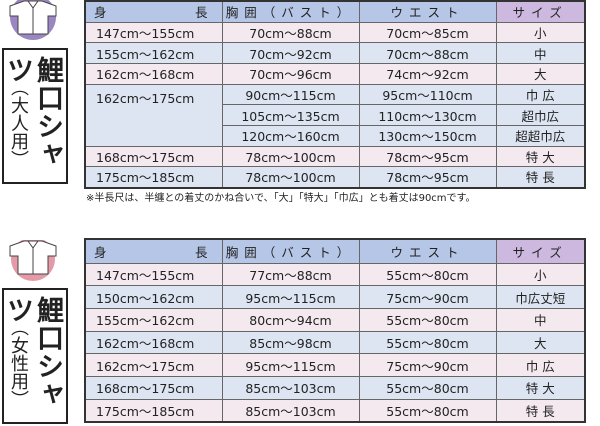 This screenshot has height=426, width=600. What do you see at coordinates (32, 112) in the screenshot?
I see `adult-title: 鯉口シャツ` at bounding box center [32, 112].